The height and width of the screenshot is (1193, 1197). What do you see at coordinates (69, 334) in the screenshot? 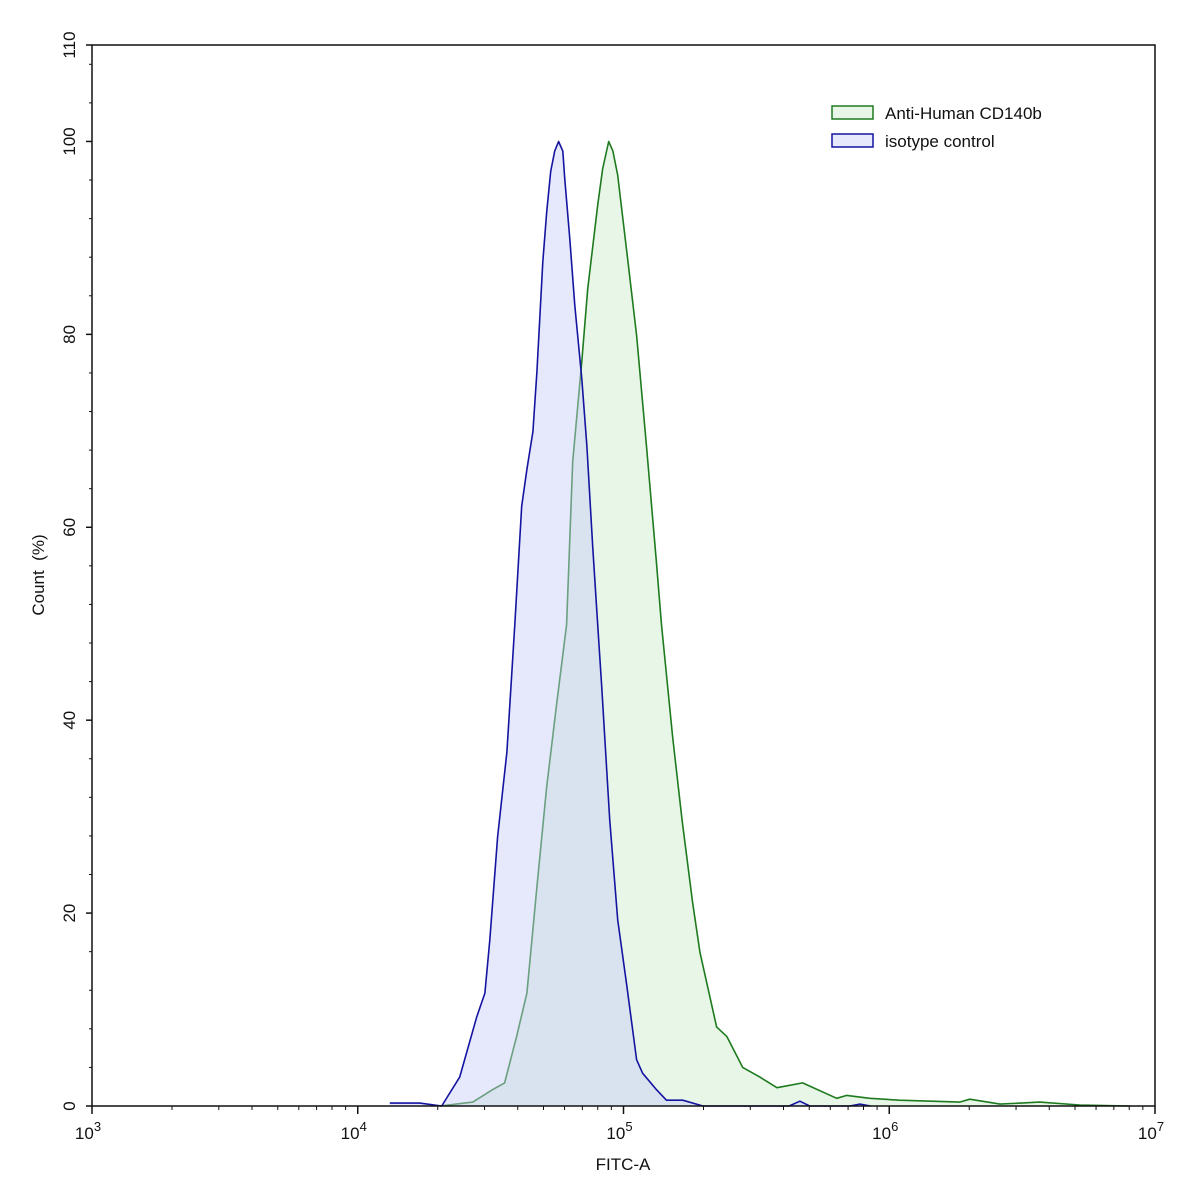
I see `y-tick-label: 80` at bounding box center [69, 334].